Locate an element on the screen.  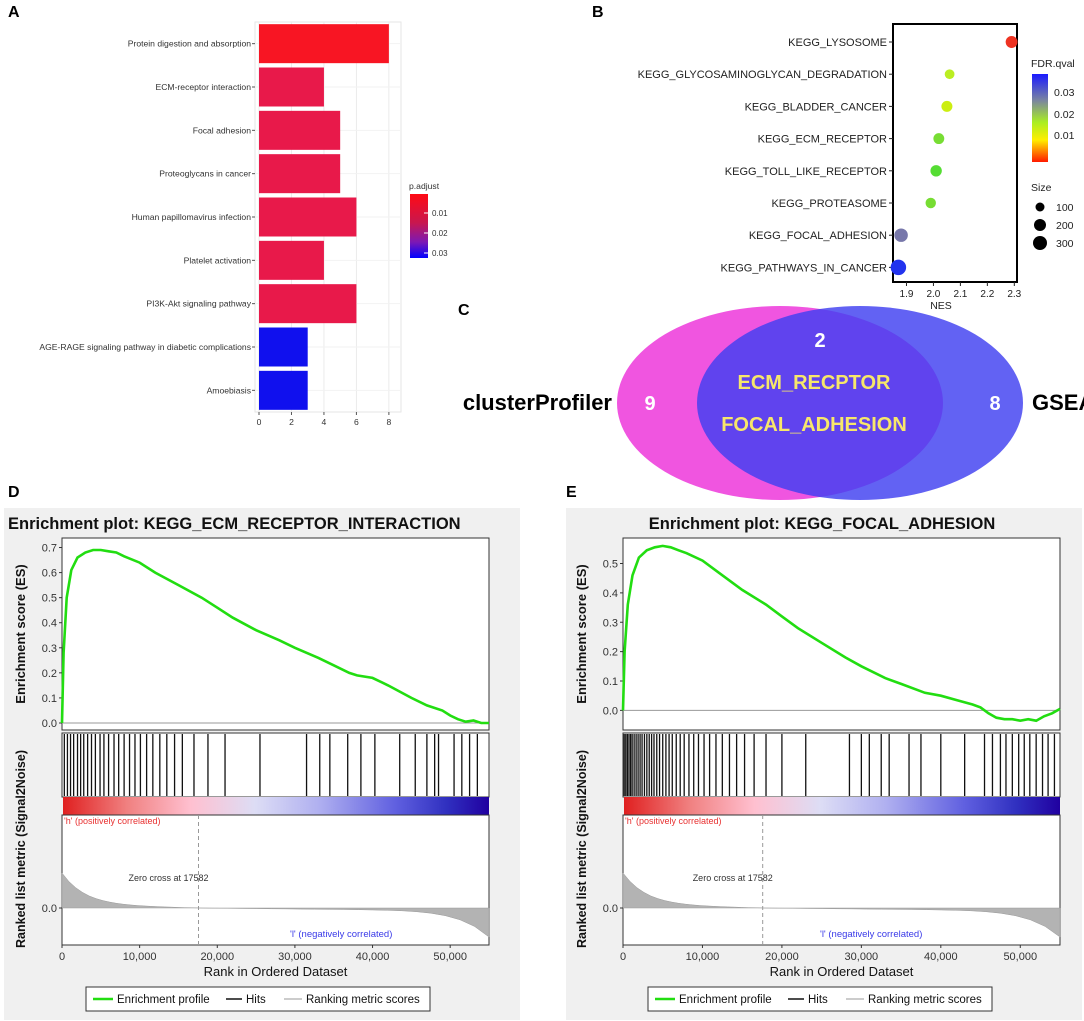
panel-e-pos-label: 'h' (positively correlated) is located at coordinates (673, 821).